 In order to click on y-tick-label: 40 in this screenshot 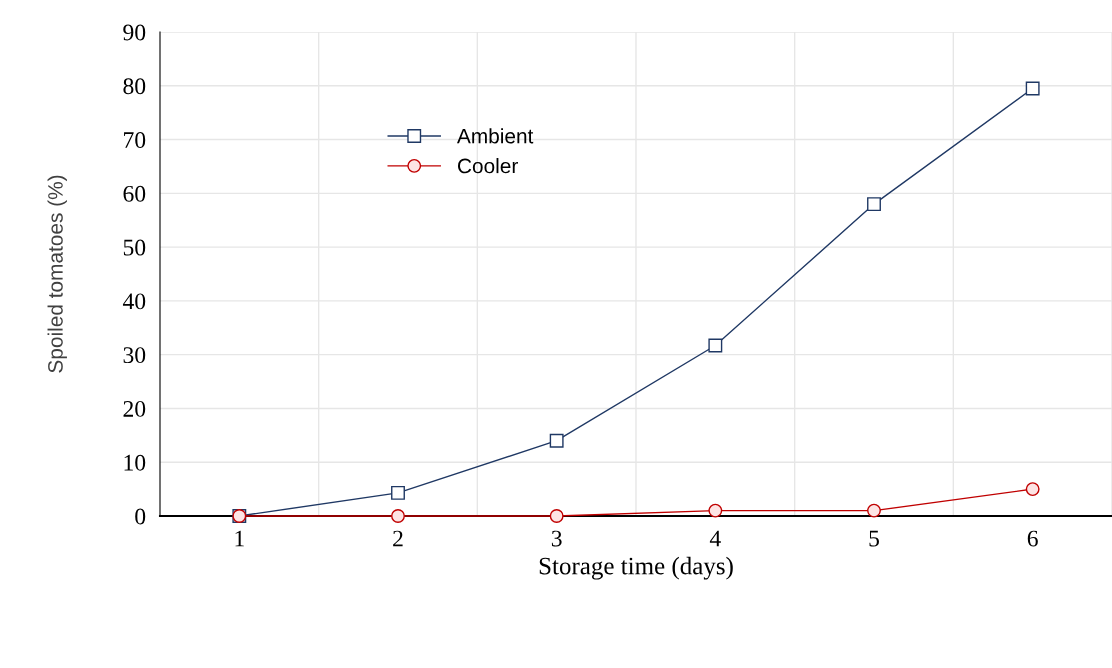, I will do `click(134, 301)`.